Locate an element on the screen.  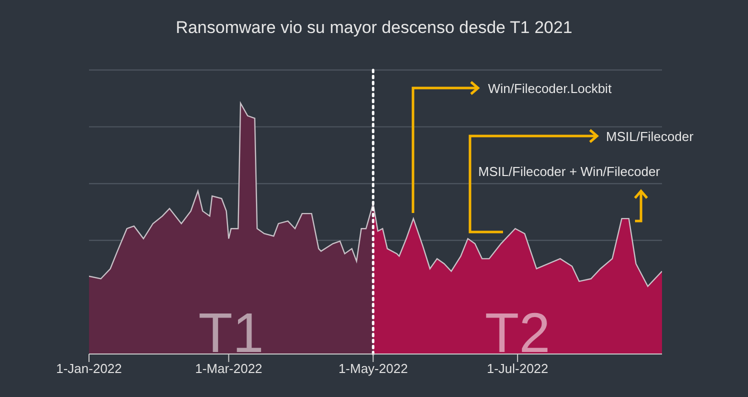
chart-title: Ransomware vio su mayor descenso desde T1 2021 is located at coordinates (374, 28).